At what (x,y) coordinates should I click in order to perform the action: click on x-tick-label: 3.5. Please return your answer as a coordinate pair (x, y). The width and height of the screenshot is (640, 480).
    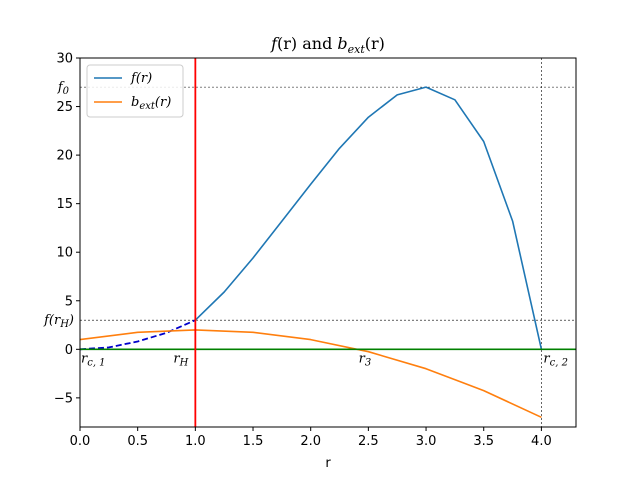
    Looking at the image, I should click on (483, 441).